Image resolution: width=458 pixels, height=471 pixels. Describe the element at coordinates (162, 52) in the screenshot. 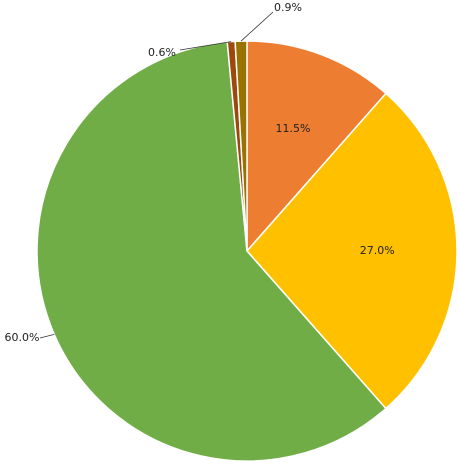

I see `data-label: 0.6%` at that location.